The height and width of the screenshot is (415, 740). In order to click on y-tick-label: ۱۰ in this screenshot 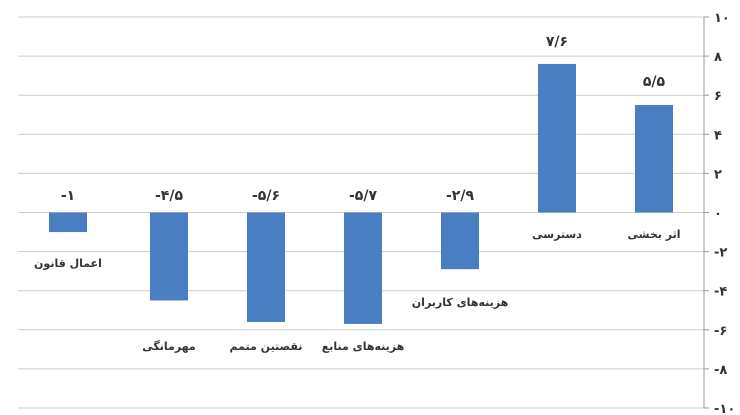, I will do `click(722, 18)`.